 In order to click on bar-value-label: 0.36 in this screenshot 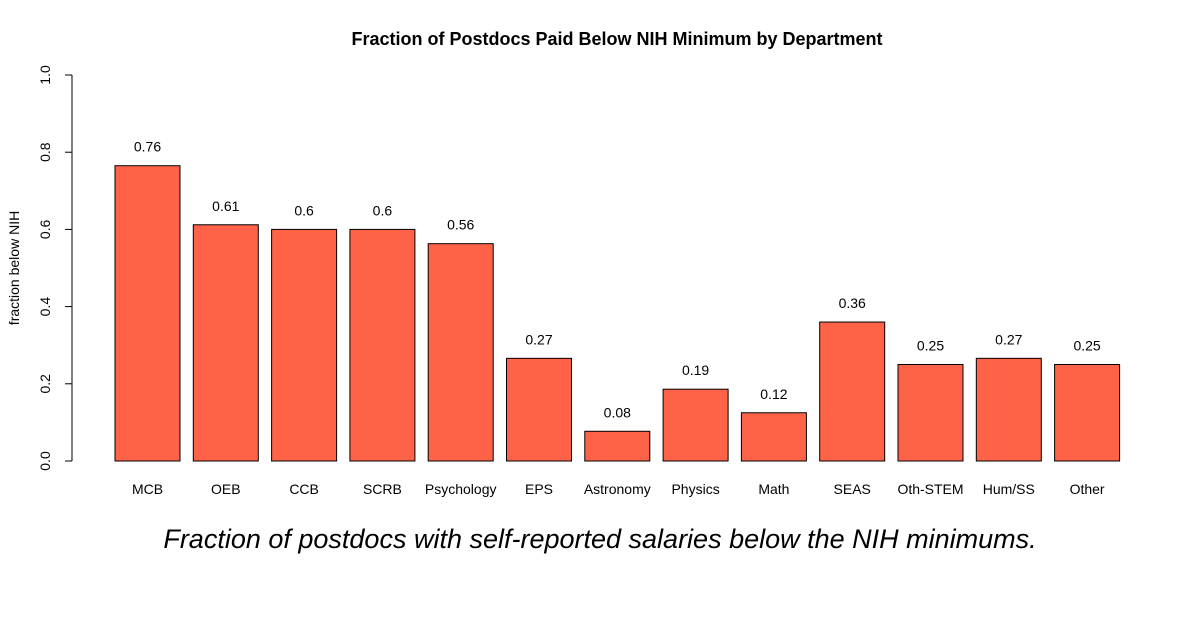, I will do `click(852, 303)`.